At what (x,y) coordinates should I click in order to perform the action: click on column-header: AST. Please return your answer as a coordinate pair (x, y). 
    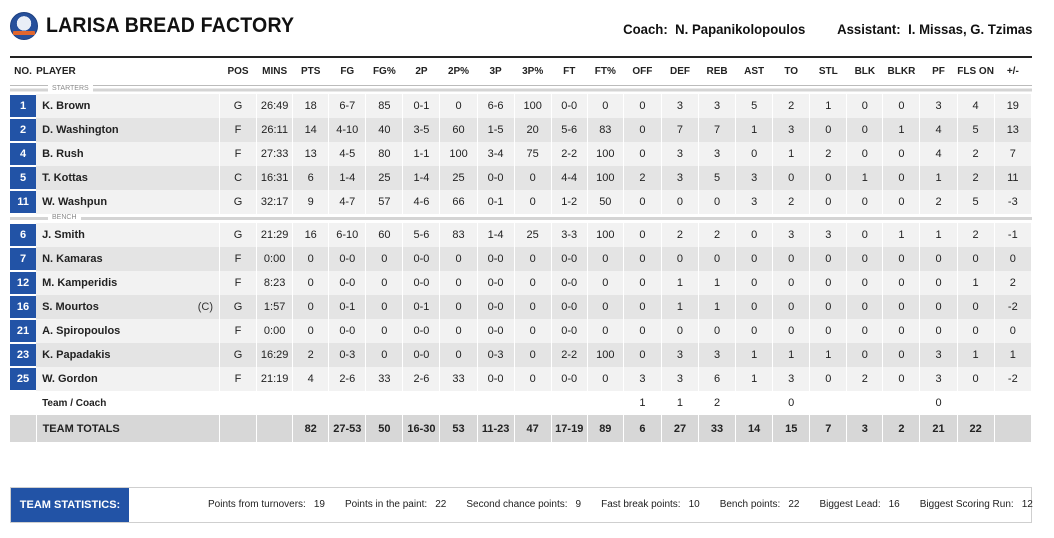
    Looking at the image, I should click on (754, 71).